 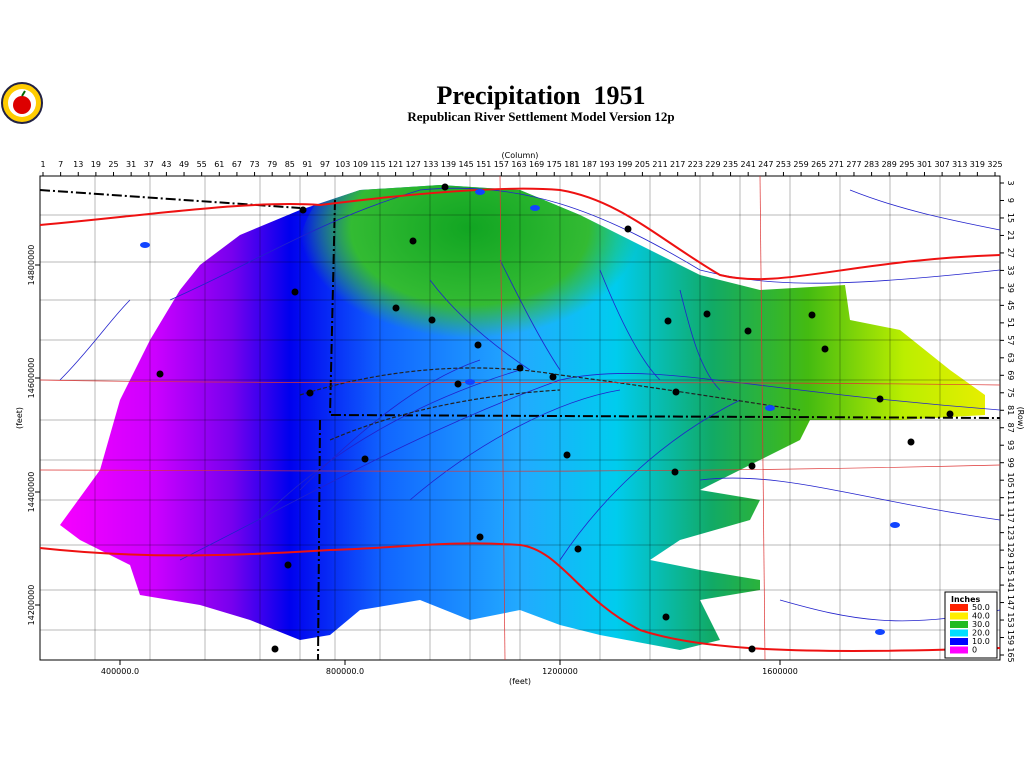 I want to click on row-tick-label: 93, so click(x=1010, y=445).